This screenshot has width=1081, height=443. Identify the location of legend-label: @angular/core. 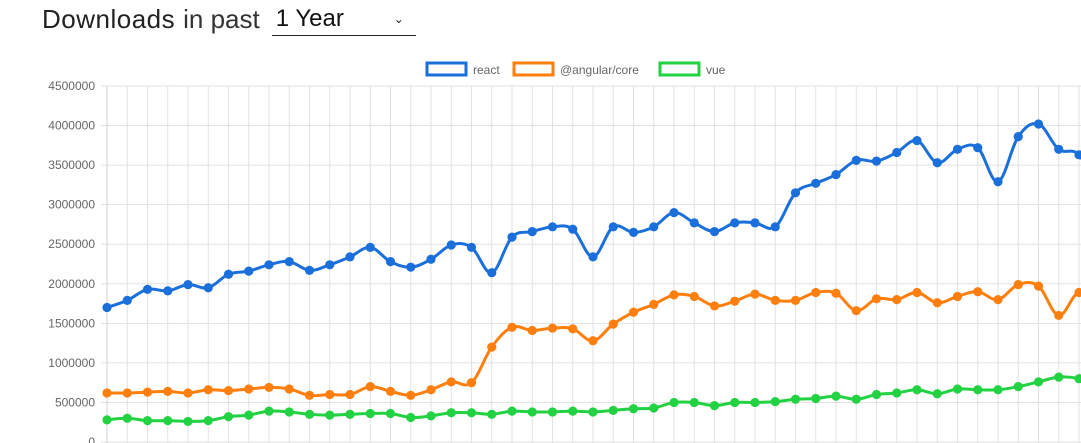
(599, 70).